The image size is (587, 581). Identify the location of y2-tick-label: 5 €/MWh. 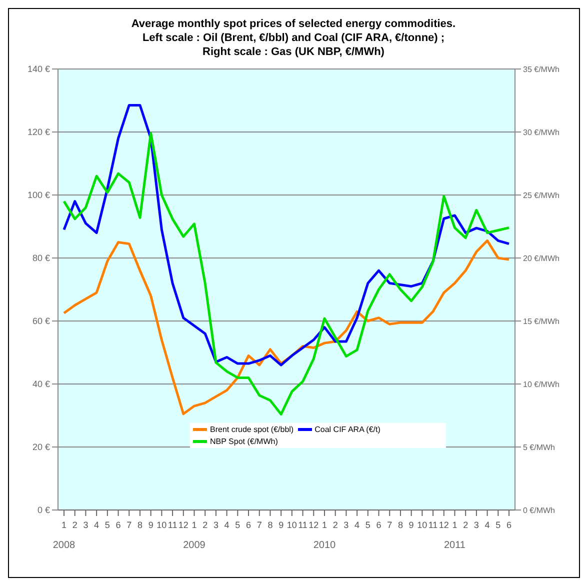
(539, 447).